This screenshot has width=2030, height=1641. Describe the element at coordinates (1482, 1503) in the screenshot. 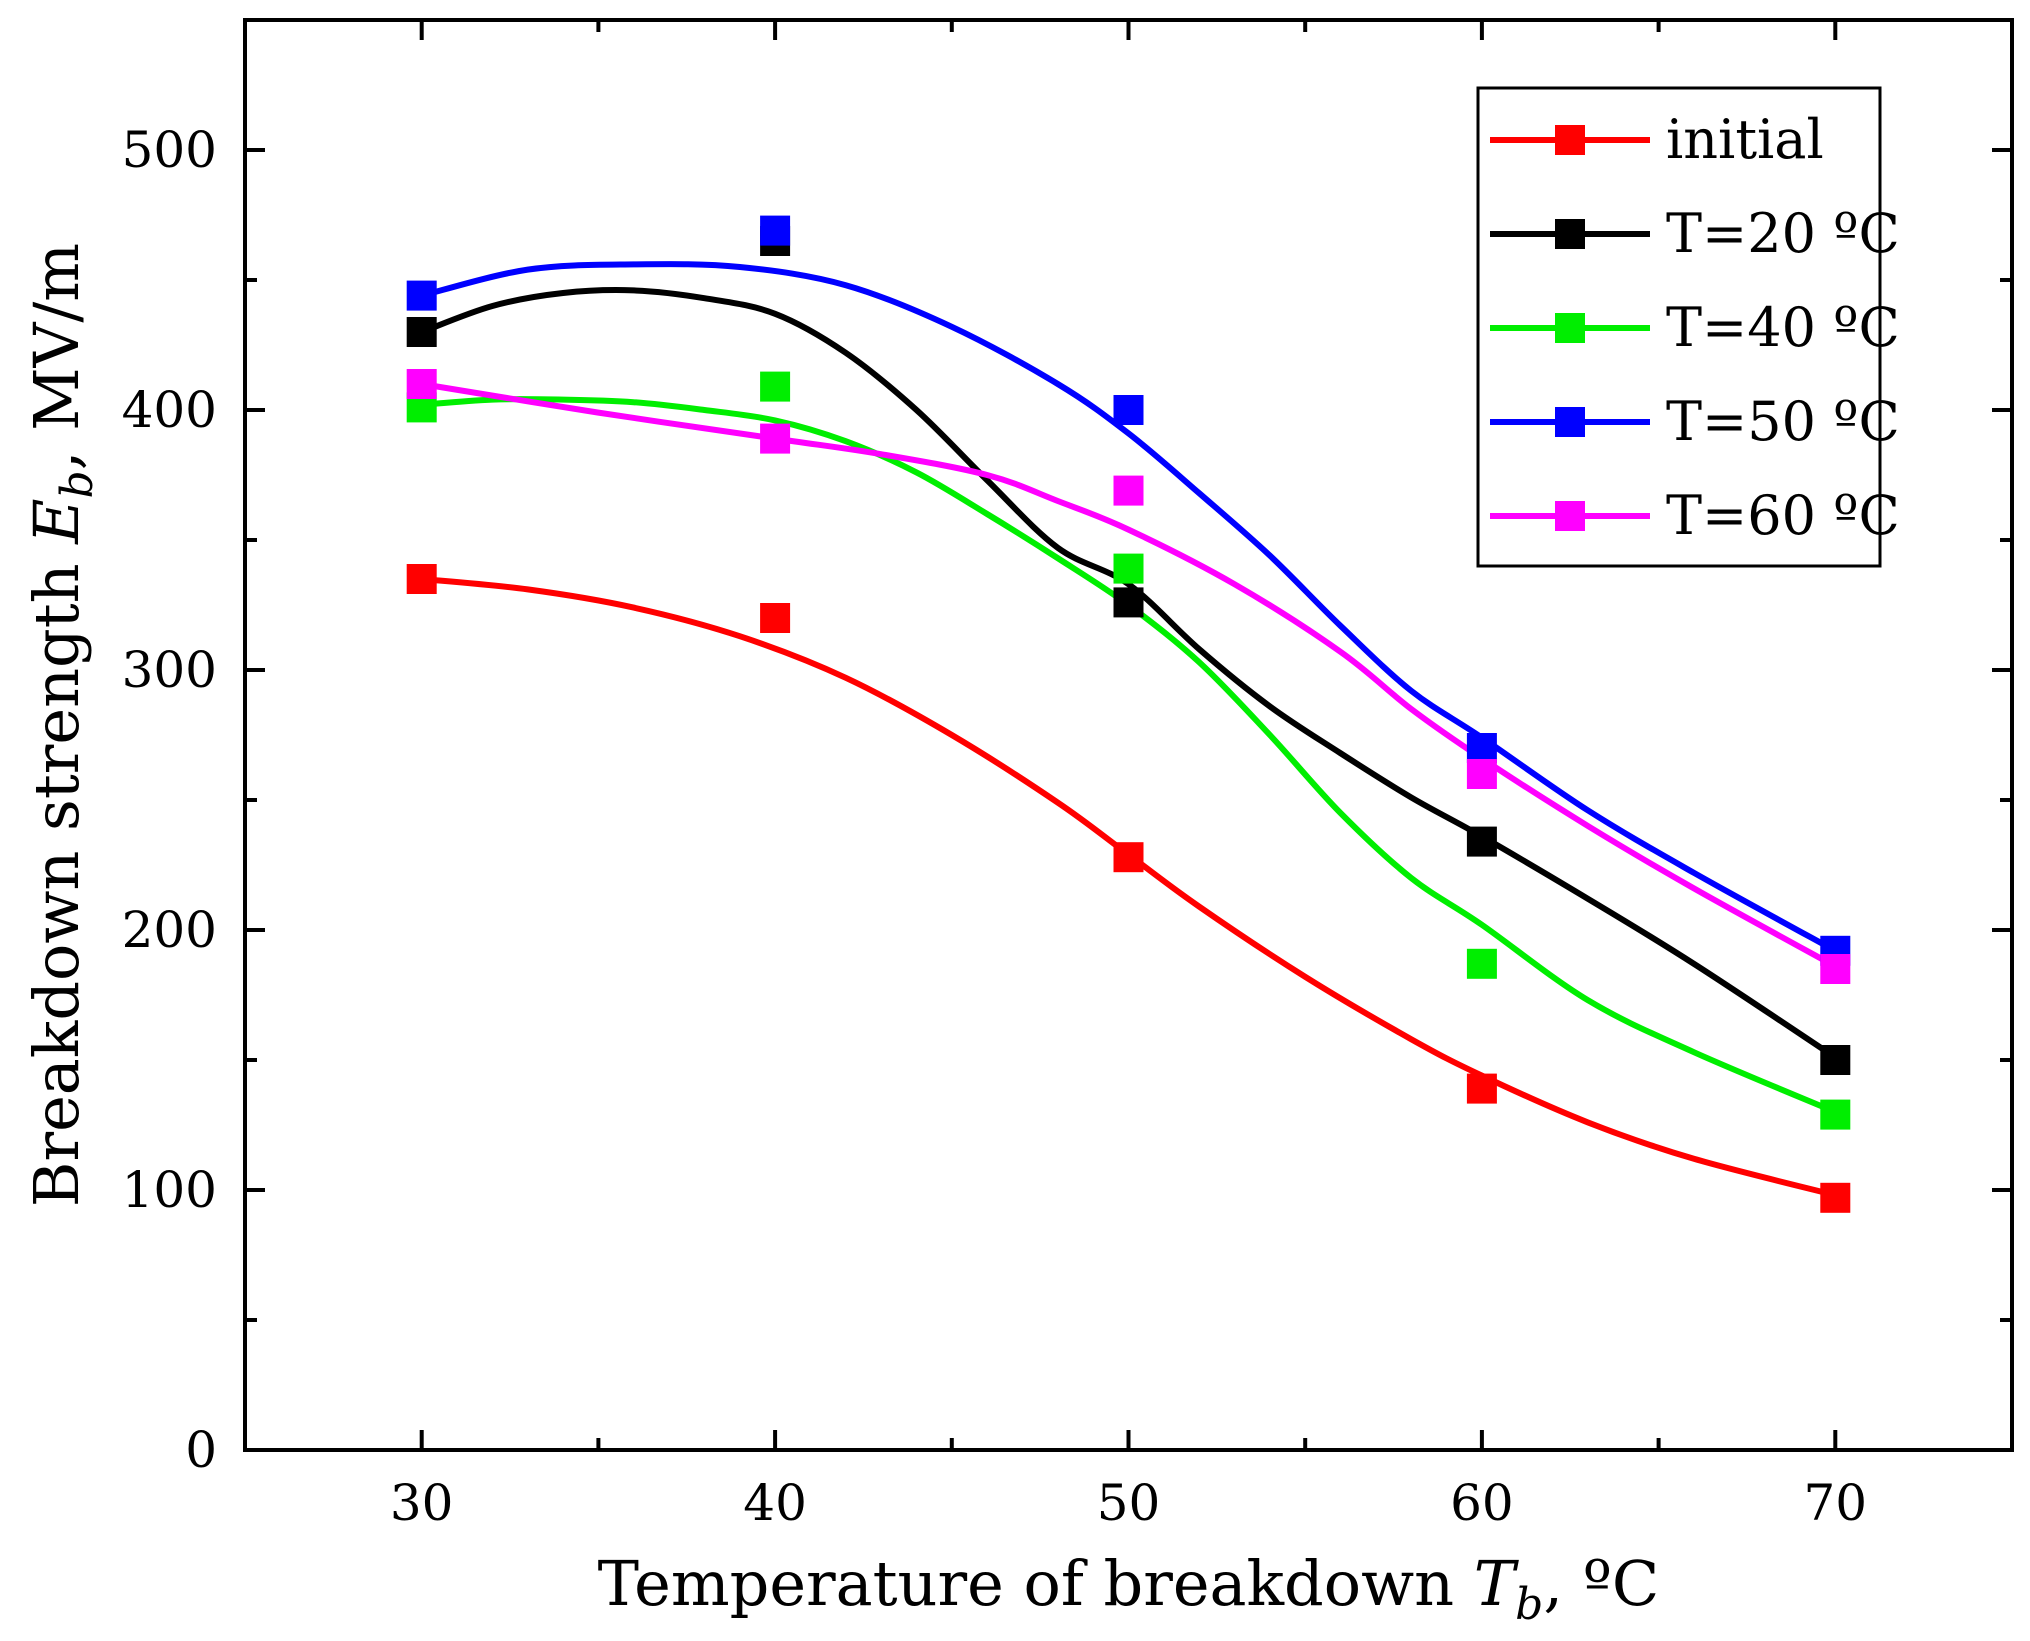

I see `x-tick-label: 60` at that location.